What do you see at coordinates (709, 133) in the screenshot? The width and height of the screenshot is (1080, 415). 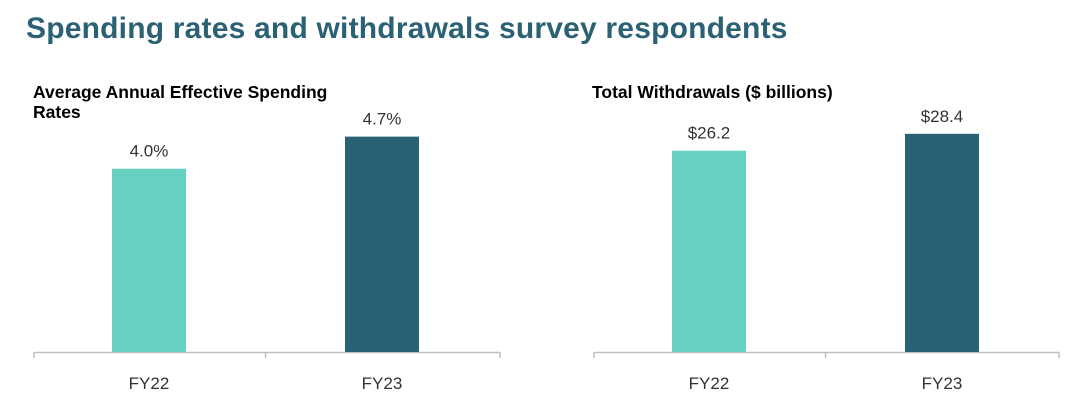 I see `data-label-fy22: $26.2` at bounding box center [709, 133].